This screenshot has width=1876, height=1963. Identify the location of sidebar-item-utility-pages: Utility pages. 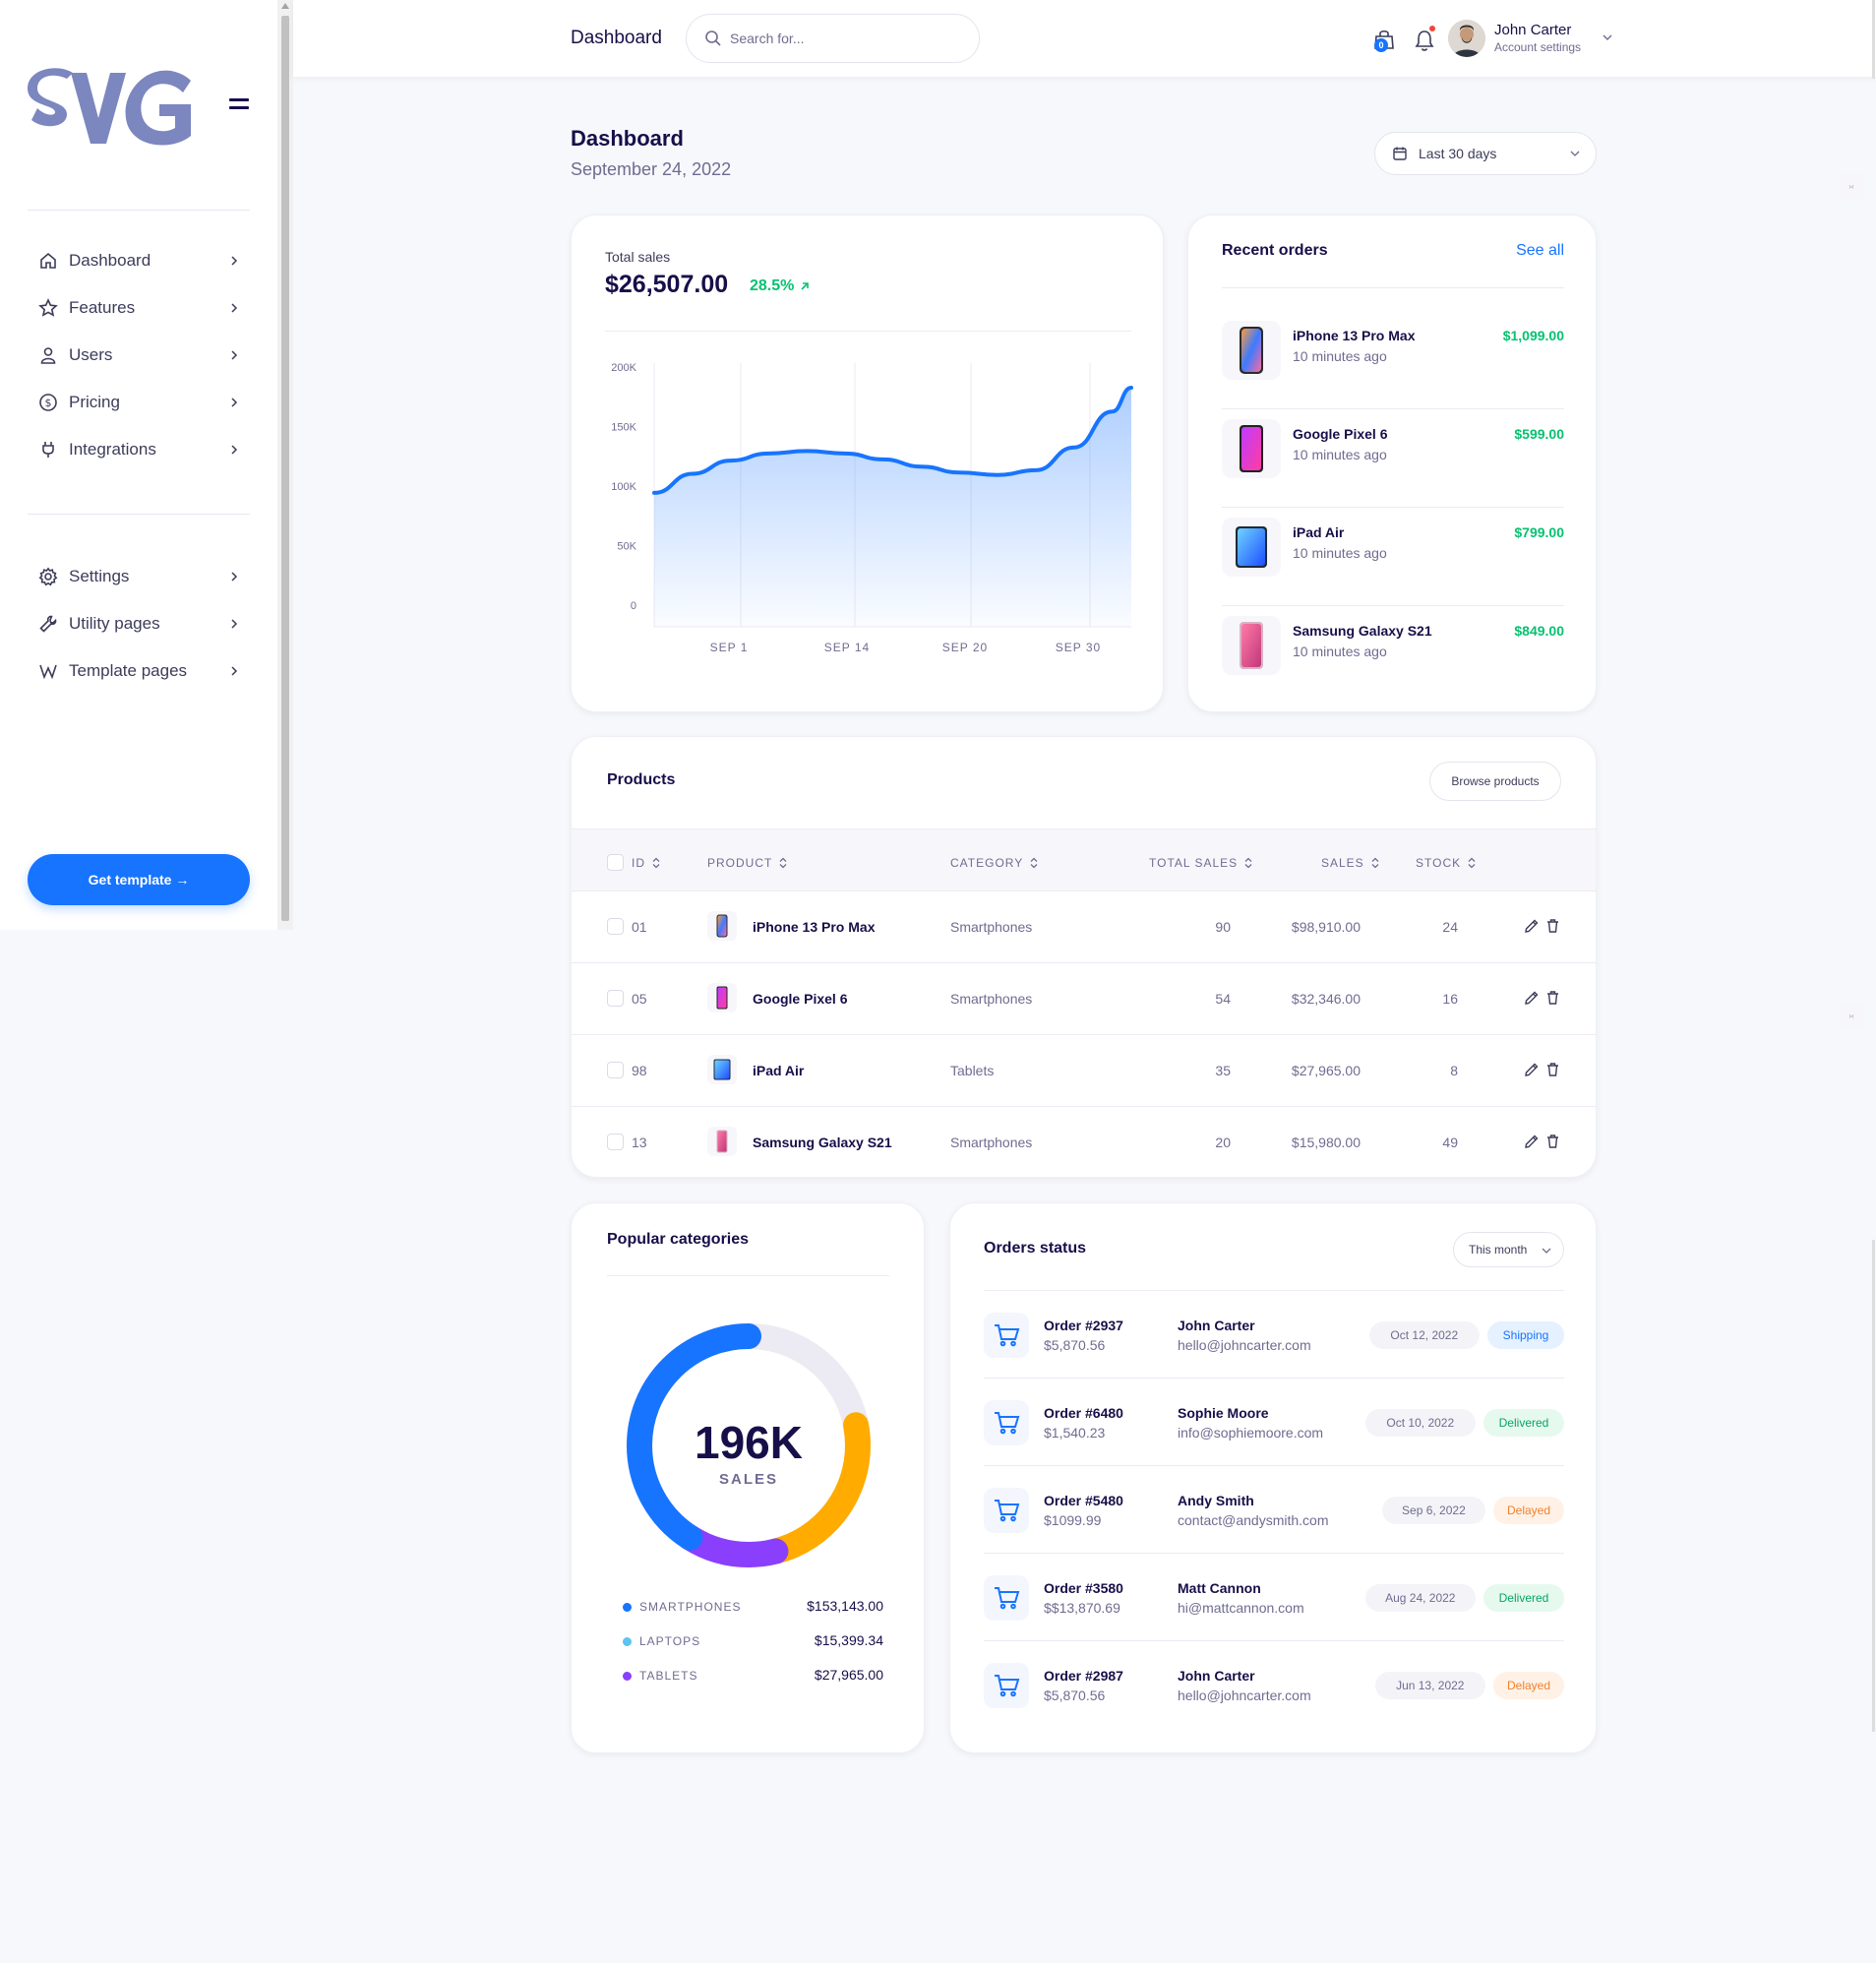
(138, 624).